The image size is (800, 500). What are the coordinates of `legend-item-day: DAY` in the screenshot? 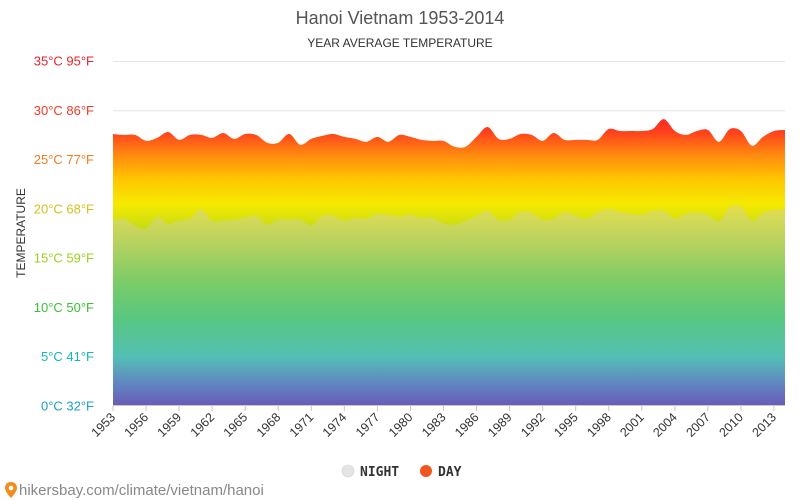 It's located at (441, 472).